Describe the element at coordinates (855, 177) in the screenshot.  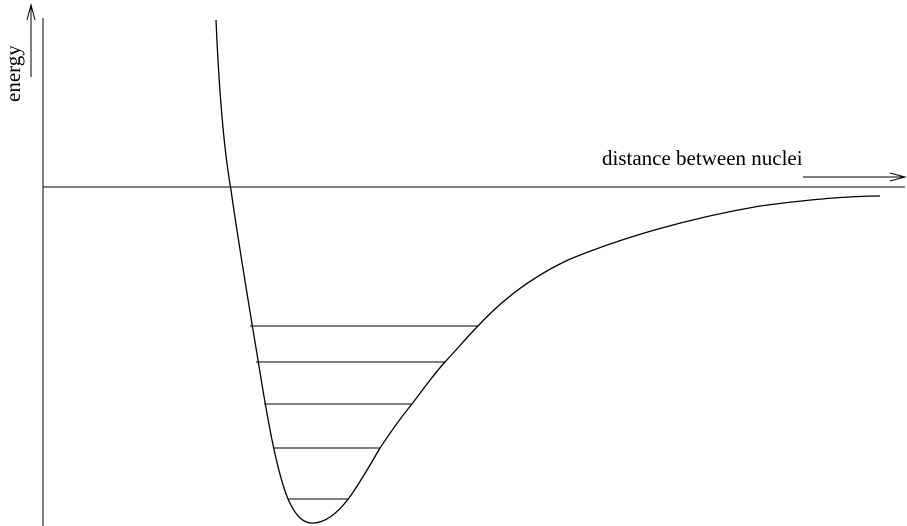
I see `distance-arrow` at that location.